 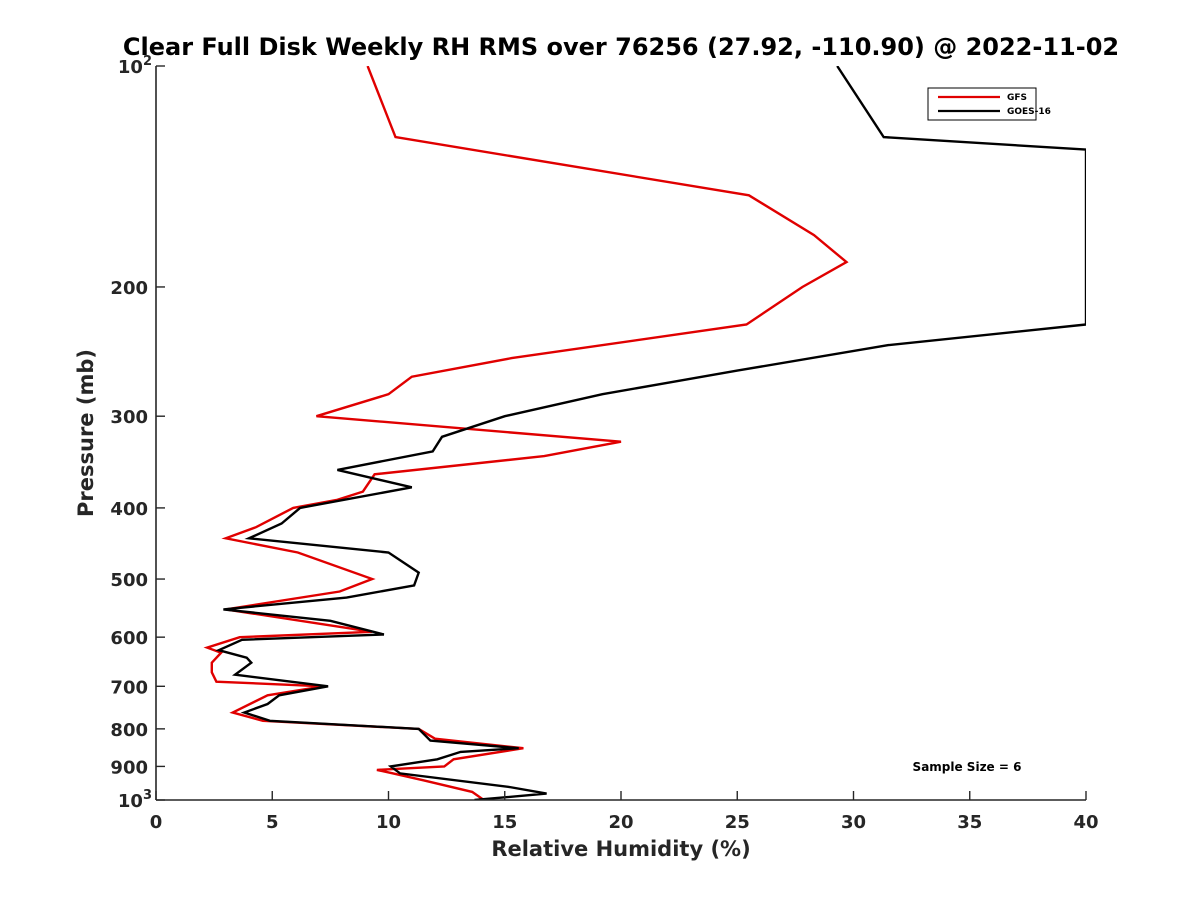 What do you see at coordinates (504, 822) in the screenshot?
I see `x-tick-label: 15` at bounding box center [504, 822].